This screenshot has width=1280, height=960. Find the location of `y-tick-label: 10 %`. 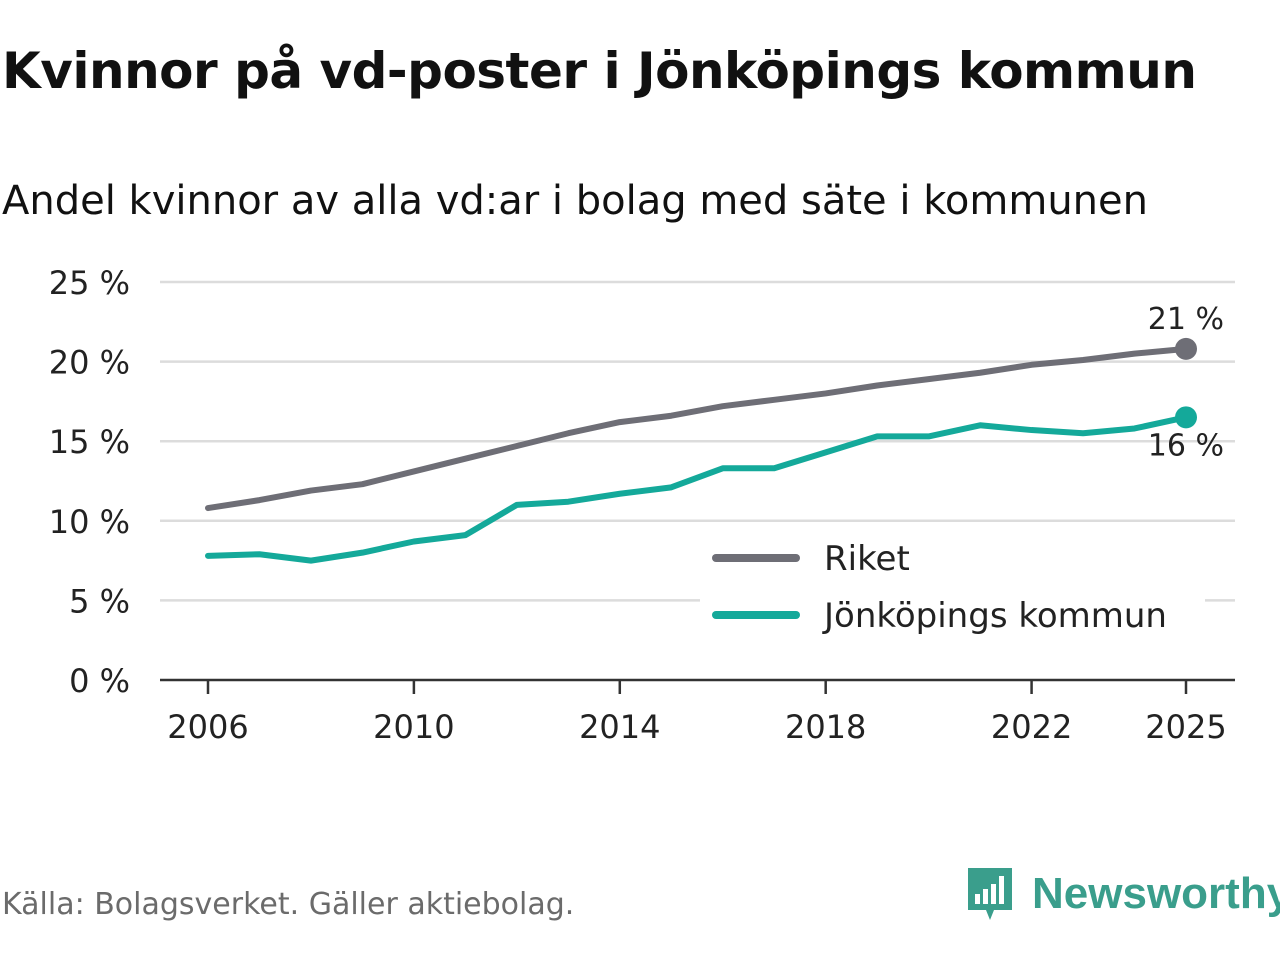

y-tick-label: 10 % is located at coordinates (89, 522).